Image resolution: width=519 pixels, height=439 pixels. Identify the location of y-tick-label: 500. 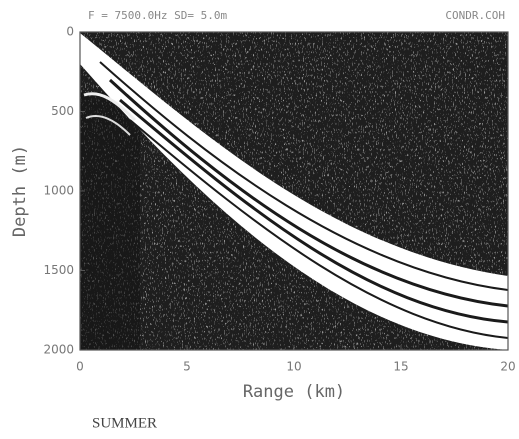
(62, 111).